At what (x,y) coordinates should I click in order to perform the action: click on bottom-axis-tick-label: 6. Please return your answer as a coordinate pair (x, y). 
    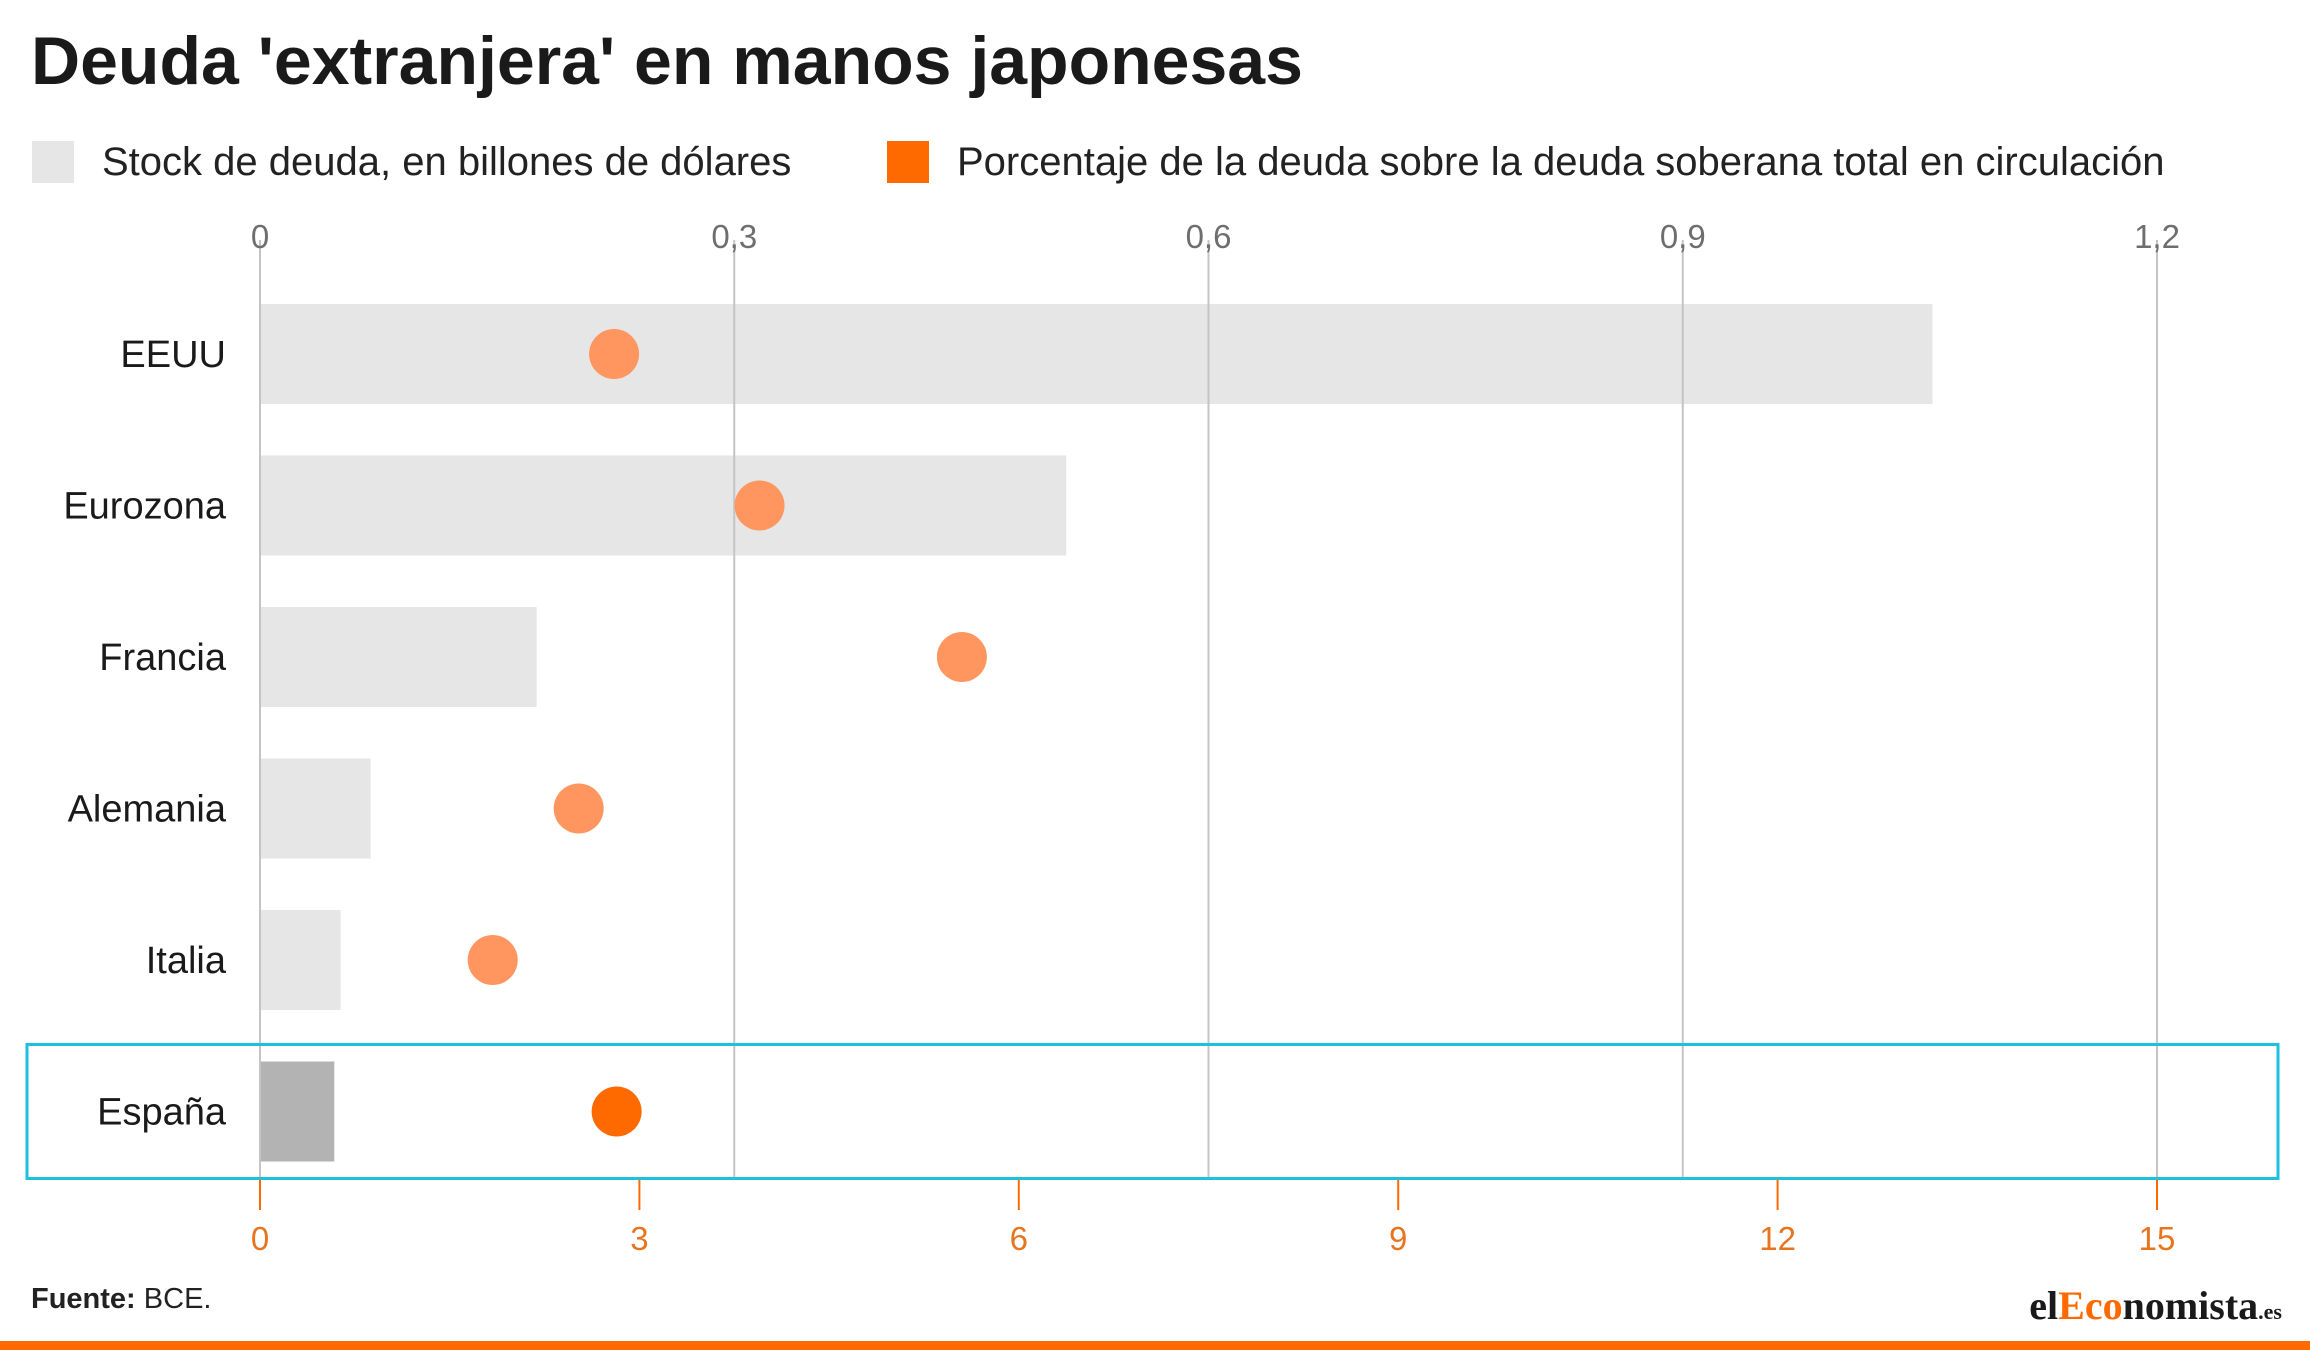
    Looking at the image, I should click on (1019, 1238).